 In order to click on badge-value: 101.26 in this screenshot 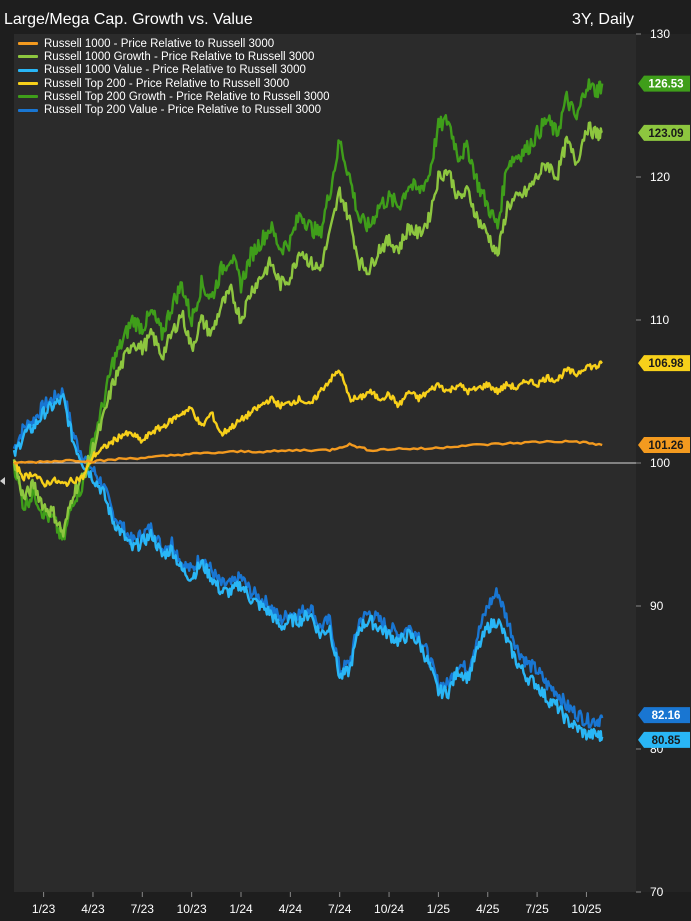, I will do `click(665, 446)`.